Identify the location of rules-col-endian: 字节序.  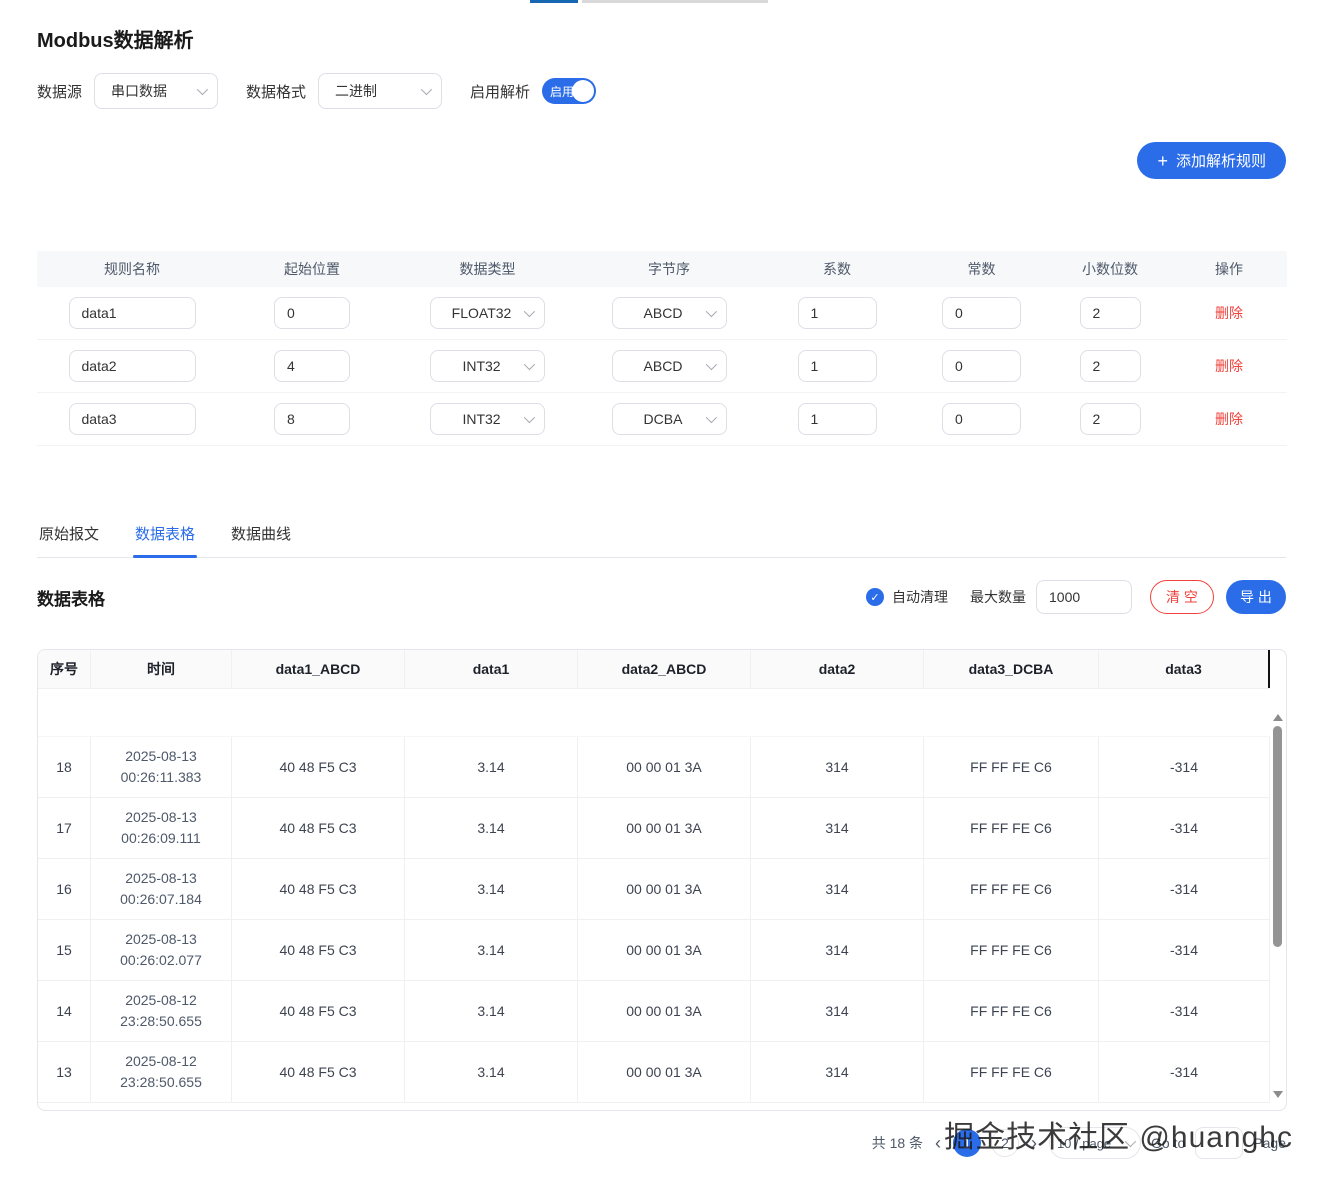
(669, 269).